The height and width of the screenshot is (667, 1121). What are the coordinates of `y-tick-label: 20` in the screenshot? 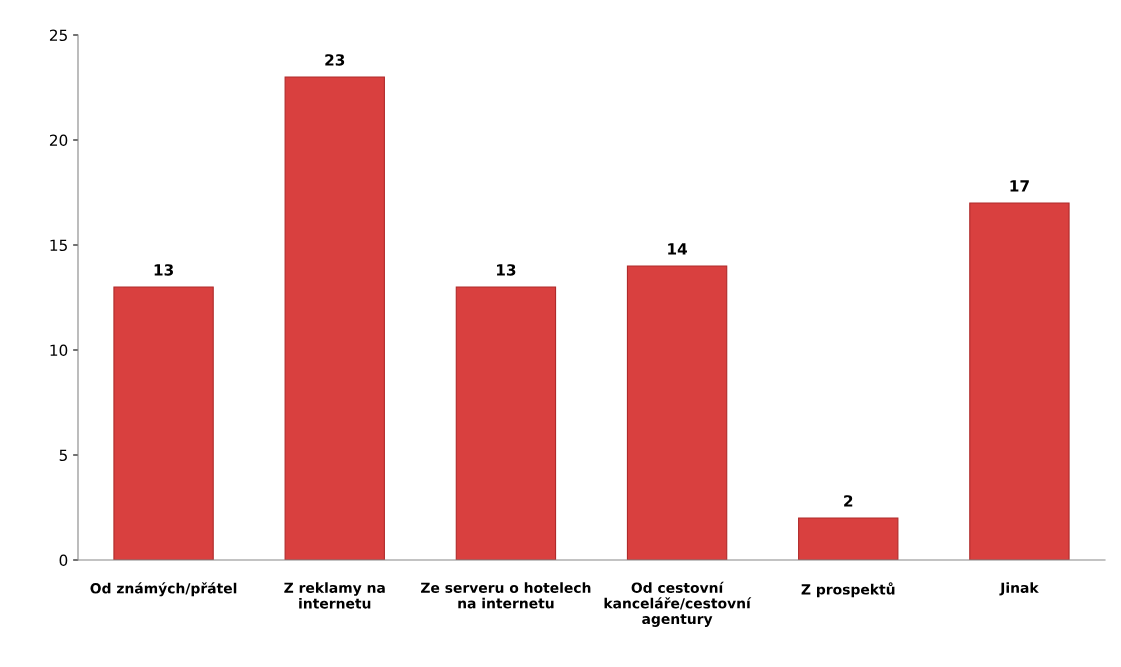 It's located at (58, 140).